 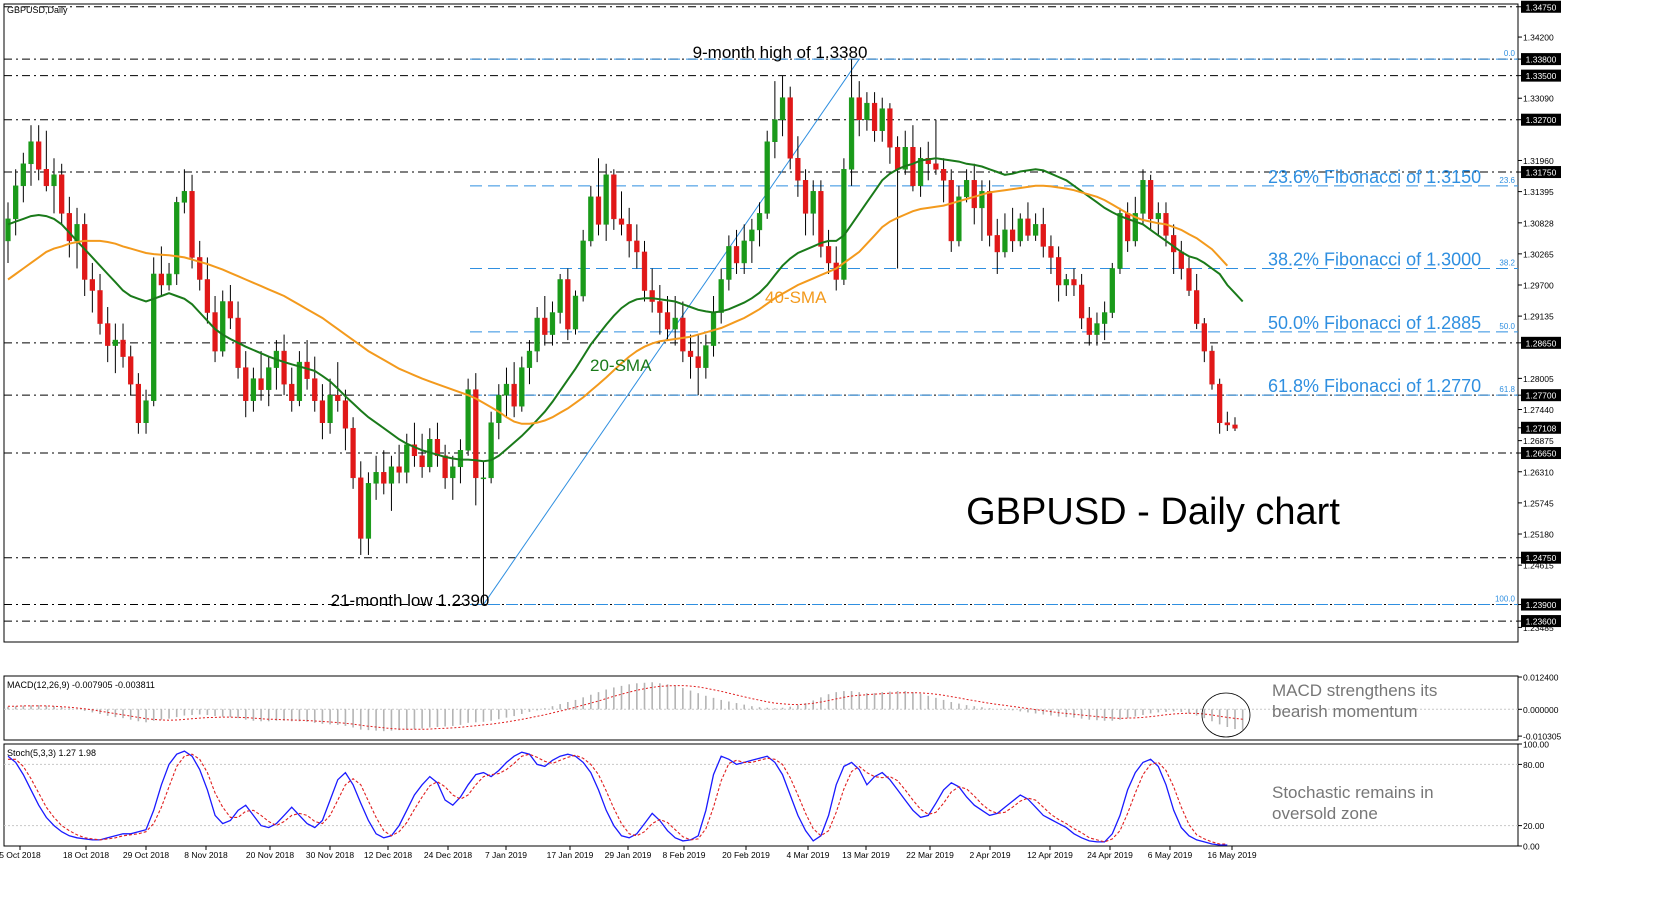 I want to click on stoch-y-label-0: 100.00, so click(x=1536, y=745).